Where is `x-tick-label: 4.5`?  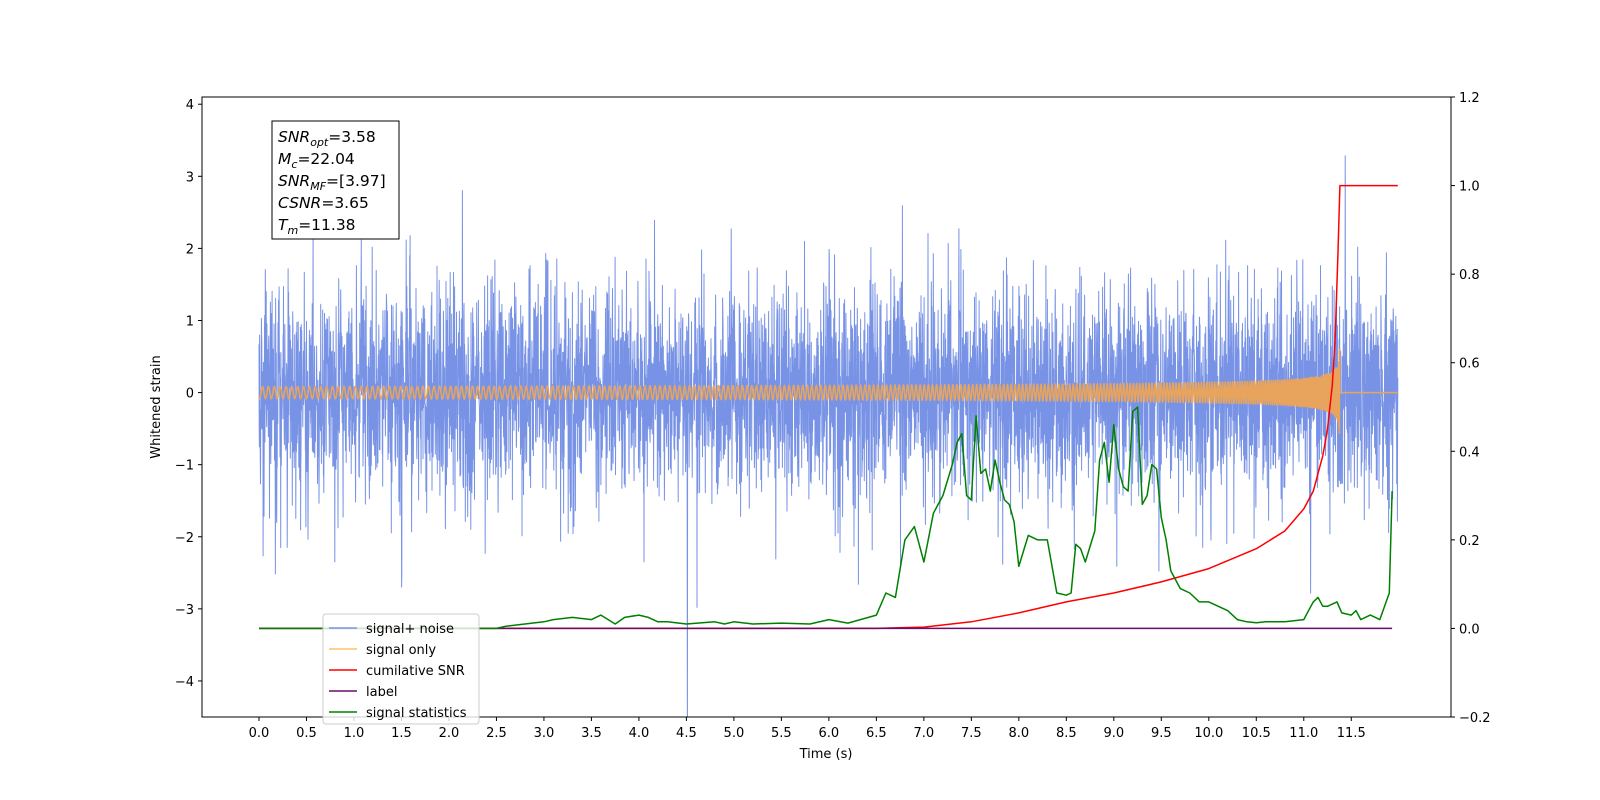
x-tick-label: 4.5 is located at coordinates (686, 733).